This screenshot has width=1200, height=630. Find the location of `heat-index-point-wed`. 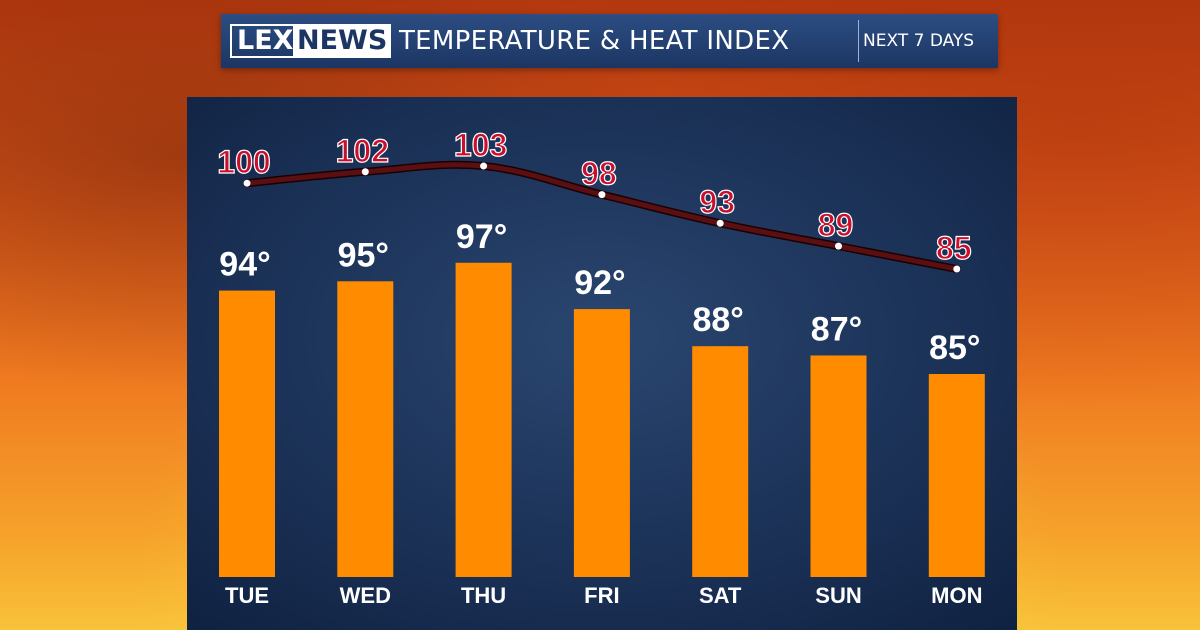

heat-index-point-wed is located at coordinates (365, 172).